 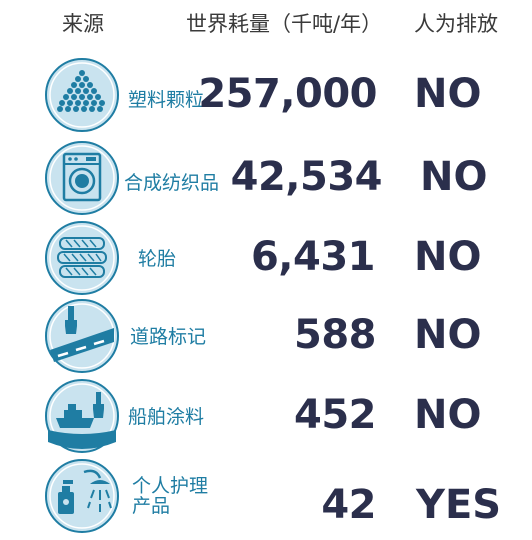 What do you see at coordinates (306, 177) in the screenshot?
I see `amount-value: 42,534` at bounding box center [306, 177].